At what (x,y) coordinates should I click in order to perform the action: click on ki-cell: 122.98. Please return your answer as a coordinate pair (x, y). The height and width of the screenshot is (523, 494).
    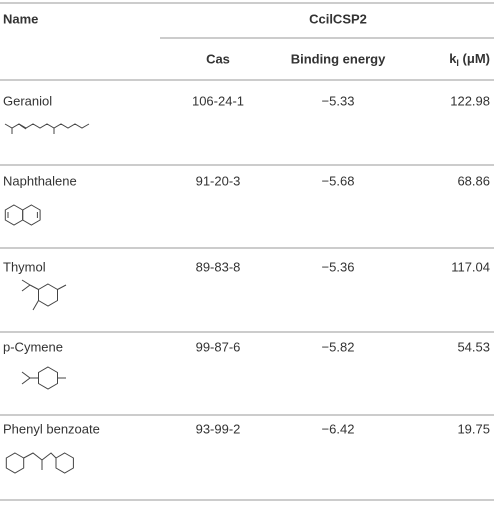
    Looking at the image, I should click on (470, 100).